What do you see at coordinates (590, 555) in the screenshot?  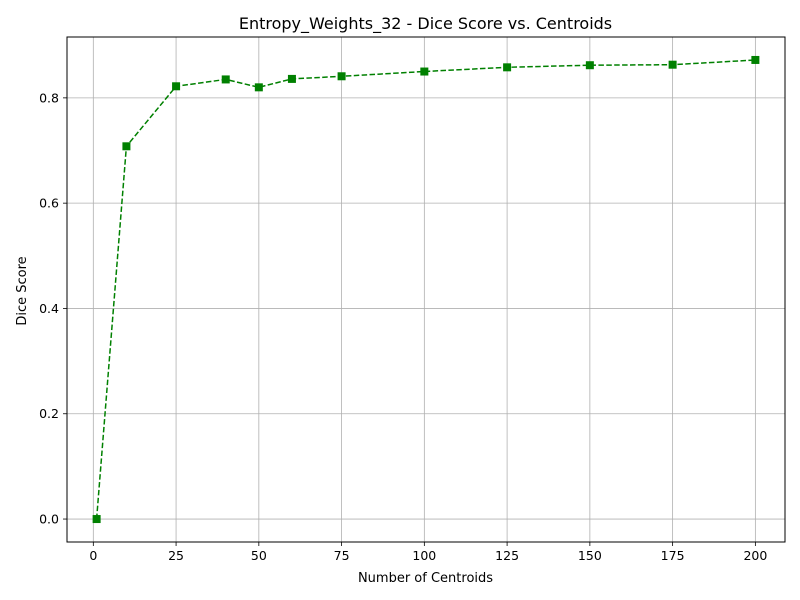 I see `x-tick-label: 150` at bounding box center [590, 555].